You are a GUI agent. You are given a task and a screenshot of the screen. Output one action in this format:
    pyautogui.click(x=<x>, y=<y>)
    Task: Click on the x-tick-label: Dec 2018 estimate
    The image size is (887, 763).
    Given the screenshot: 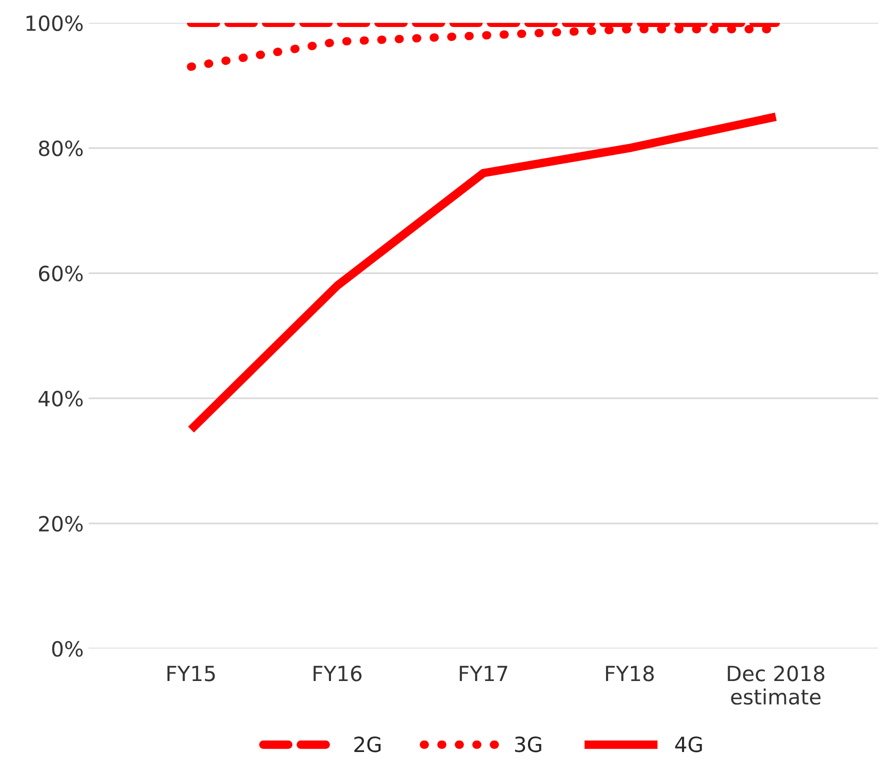 What is the action you would take?
    pyautogui.click(x=776, y=685)
    